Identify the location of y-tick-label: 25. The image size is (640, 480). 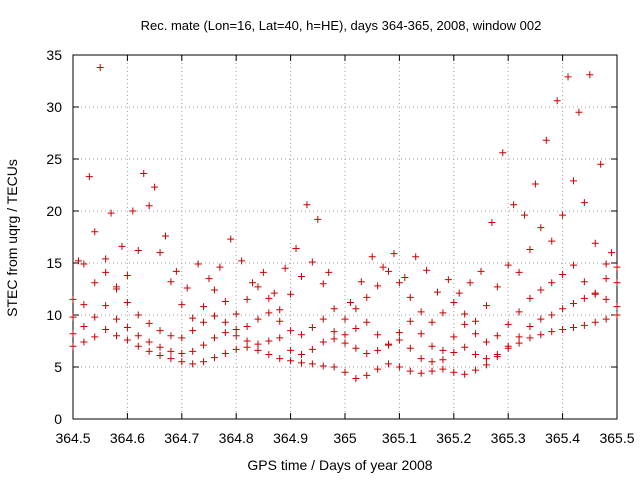
(54, 159).